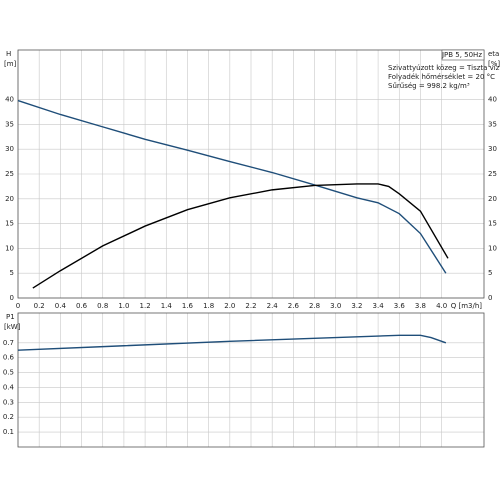 The height and width of the screenshot is (500, 500). I want to click on x-tick-label: 1.4, so click(167, 306).